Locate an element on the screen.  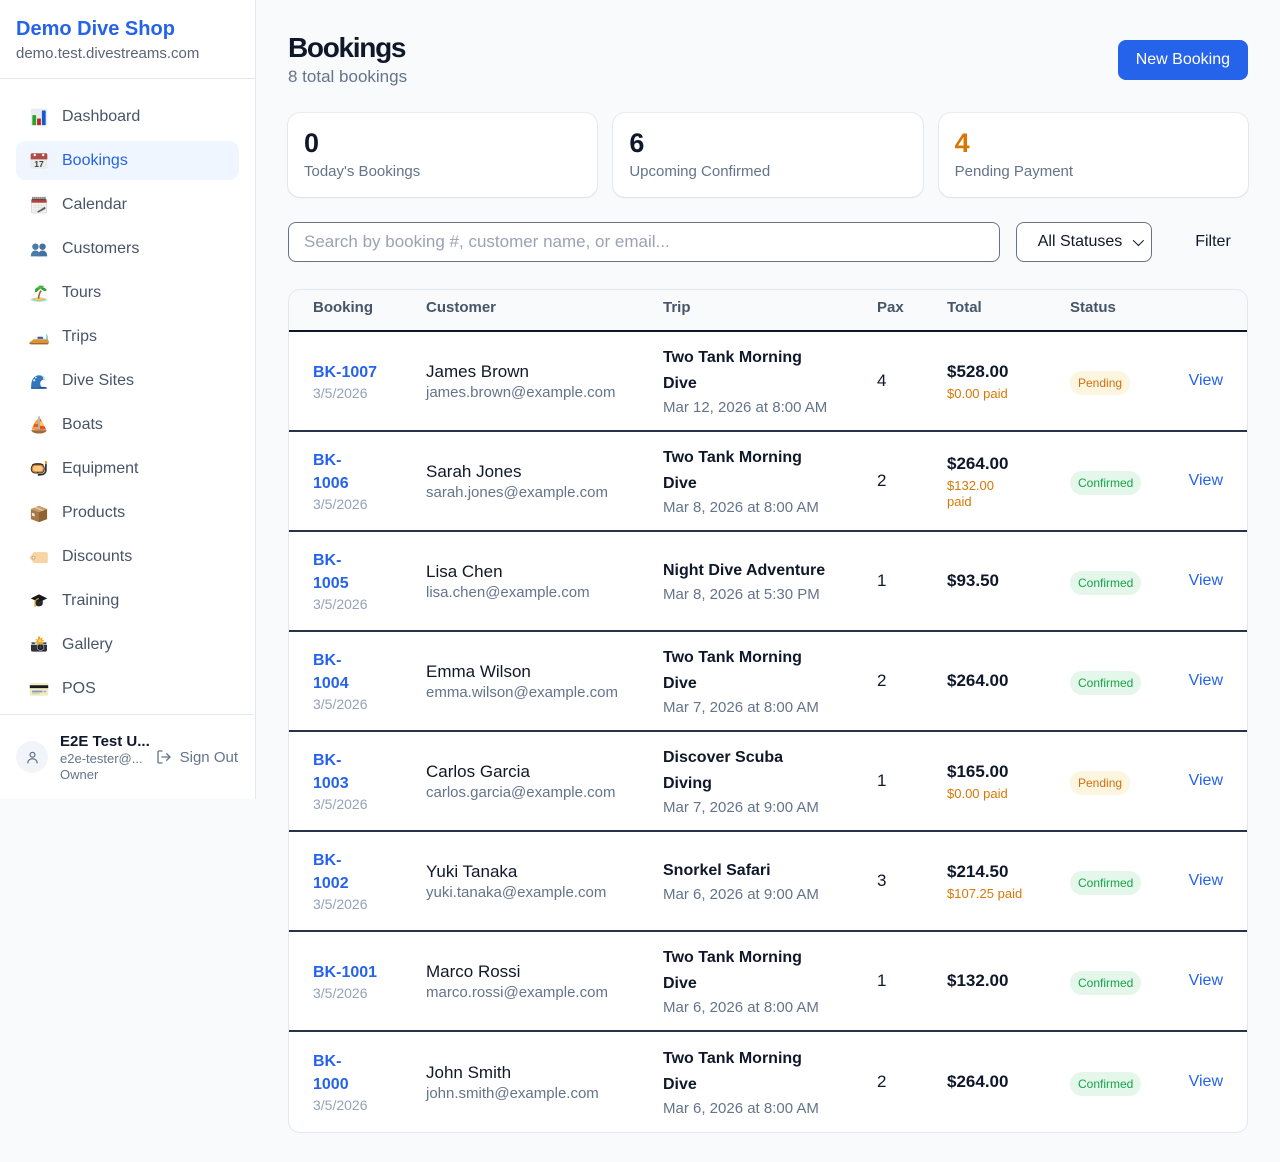
svg-text: 17 is located at coordinates (39, 164).